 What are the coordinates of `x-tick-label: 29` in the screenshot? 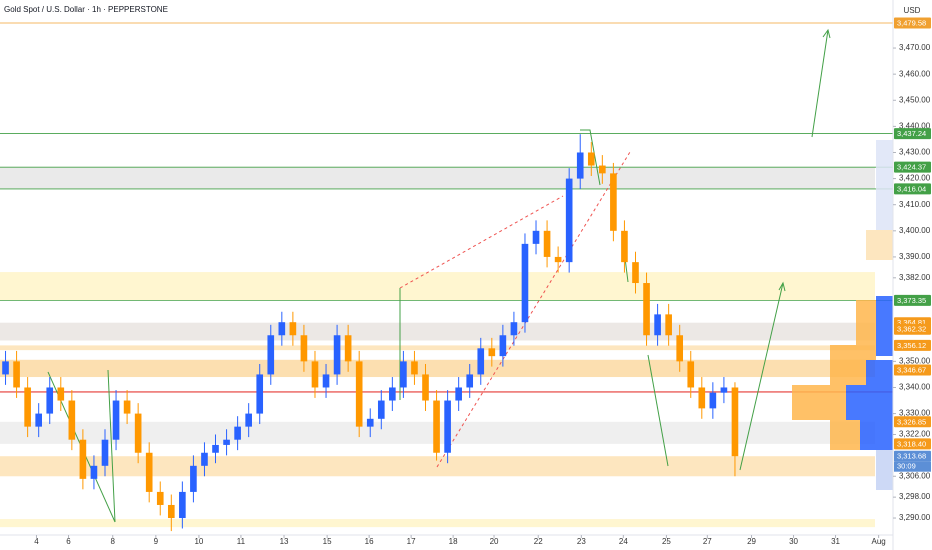 It's located at (751, 541).